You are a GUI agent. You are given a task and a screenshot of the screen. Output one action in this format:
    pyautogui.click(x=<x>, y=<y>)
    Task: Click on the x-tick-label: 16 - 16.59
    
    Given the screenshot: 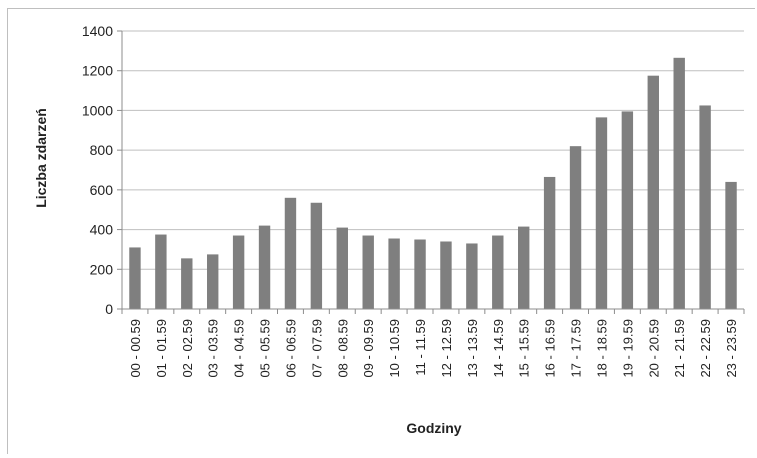 What is the action you would take?
    pyautogui.click(x=550, y=348)
    